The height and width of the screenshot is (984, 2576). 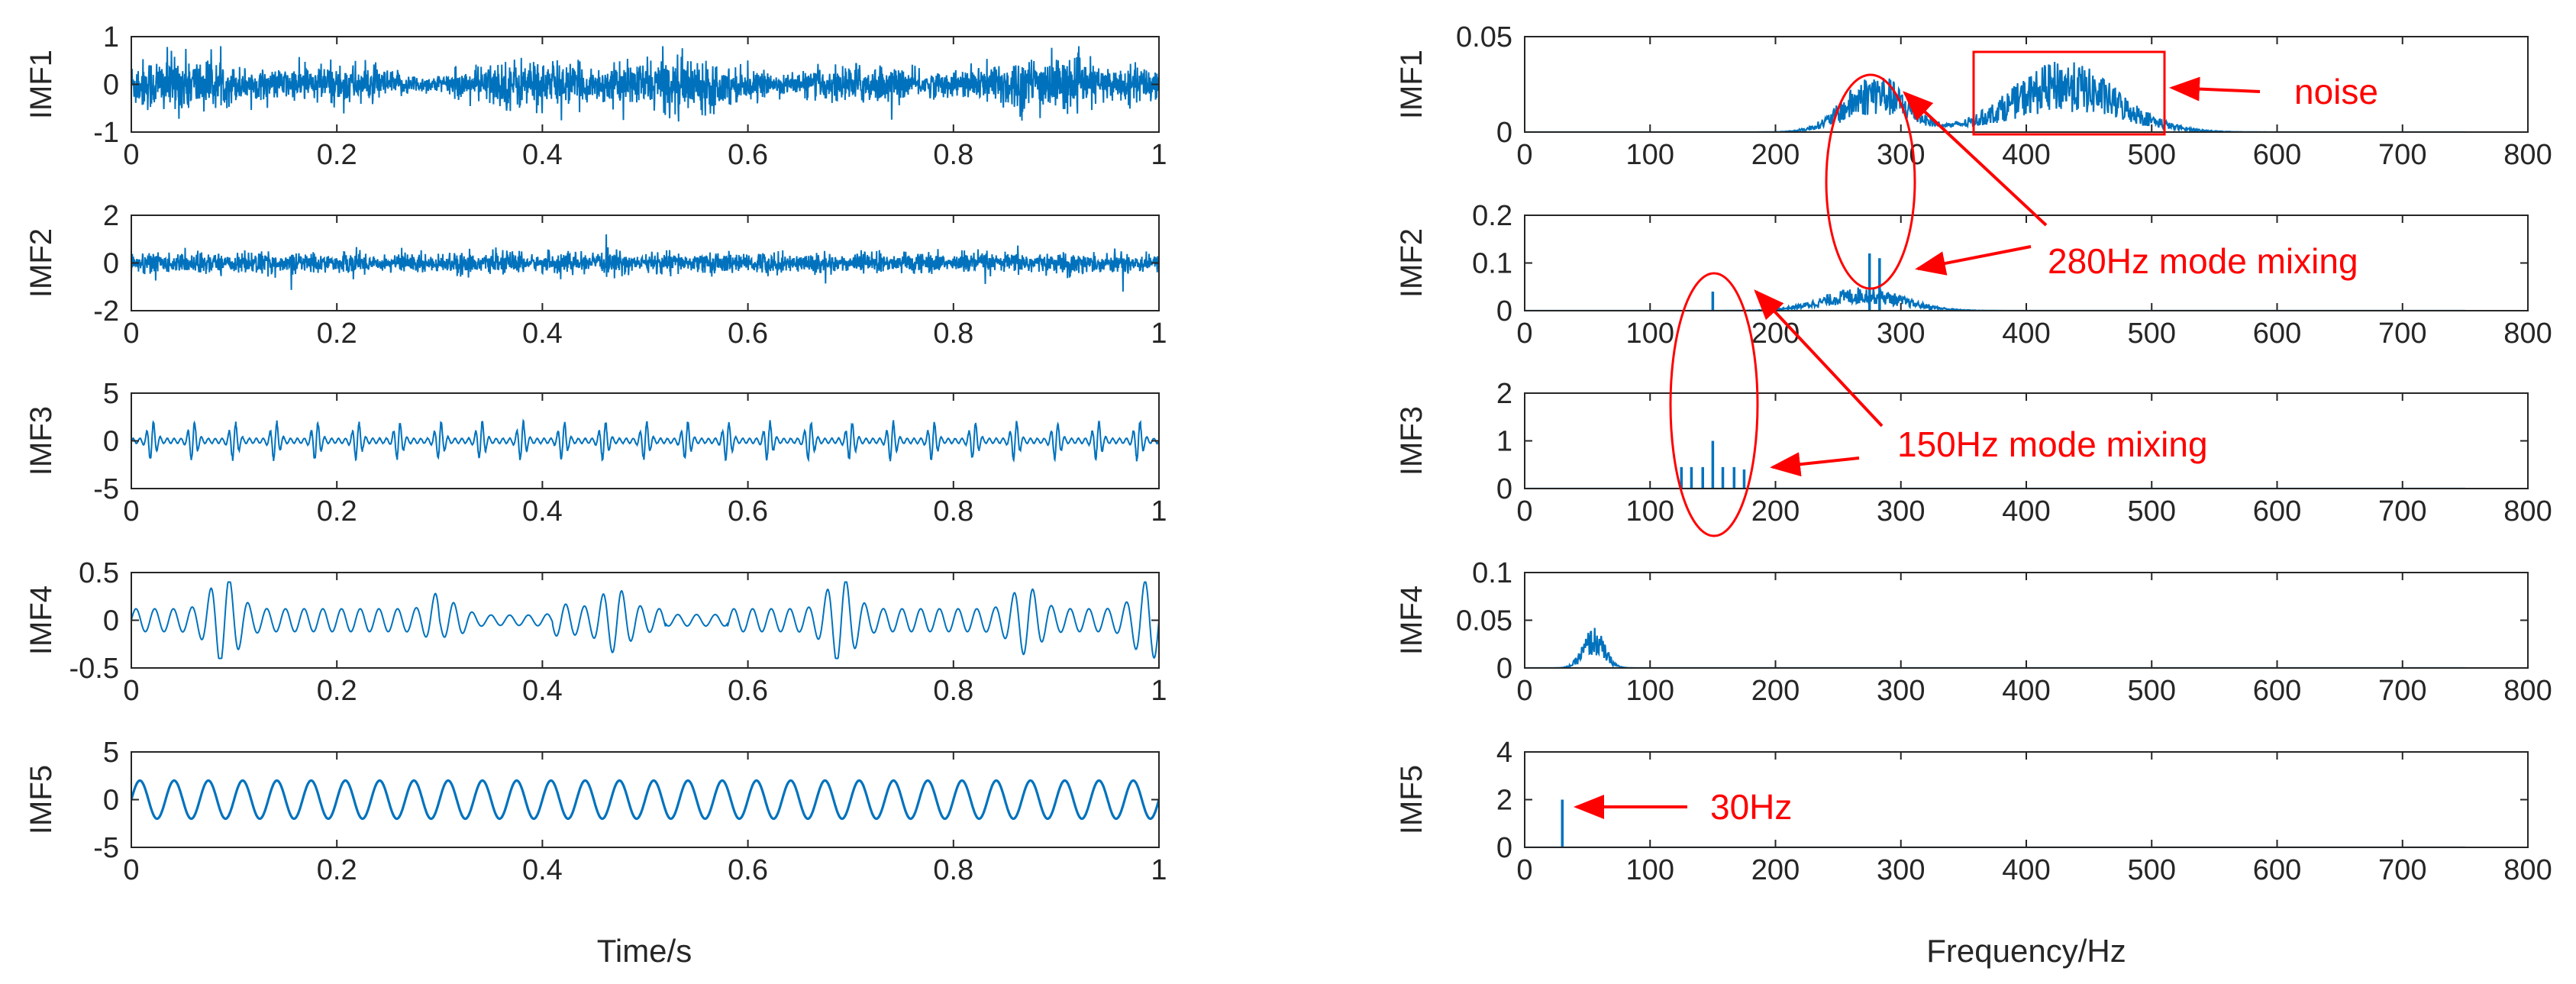 I want to click on mixing-150-arrow-b, so click(x=1815, y=465).